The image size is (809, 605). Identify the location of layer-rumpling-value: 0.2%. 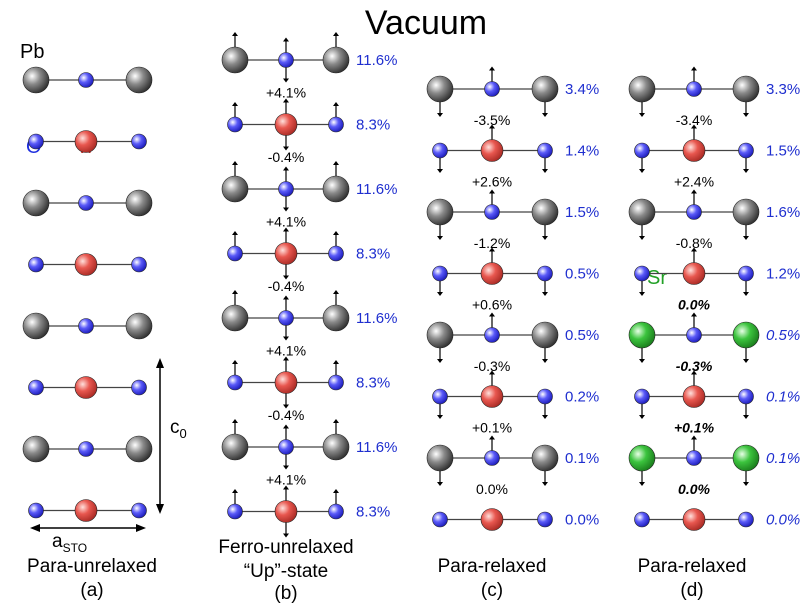
(582, 397).